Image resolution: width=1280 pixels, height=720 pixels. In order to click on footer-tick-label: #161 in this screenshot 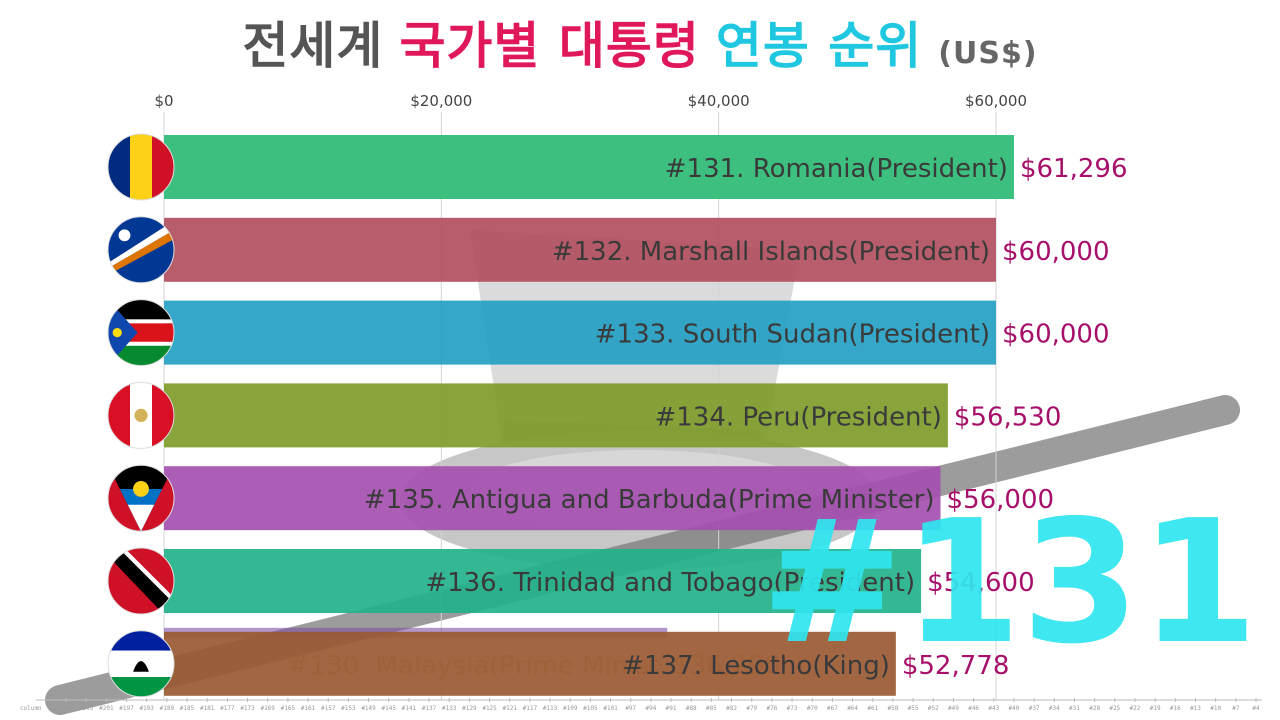, I will do `click(308, 708)`.